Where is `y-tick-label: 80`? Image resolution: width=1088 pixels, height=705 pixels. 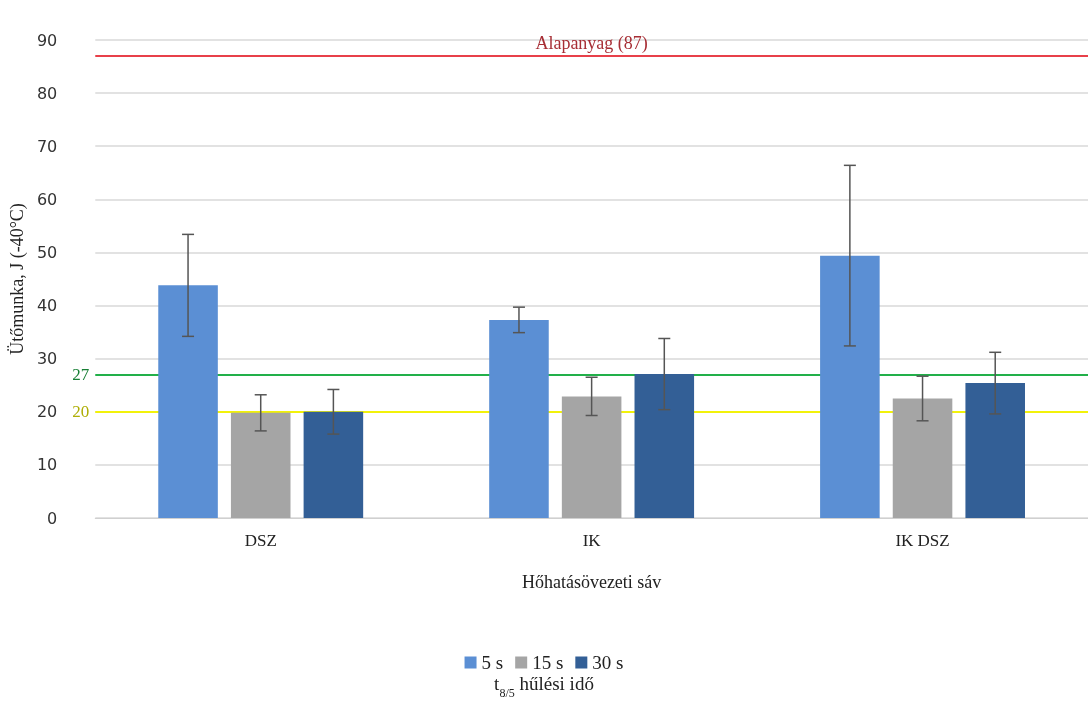
y-tick-label: 80 is located at coordinates (47, 93).